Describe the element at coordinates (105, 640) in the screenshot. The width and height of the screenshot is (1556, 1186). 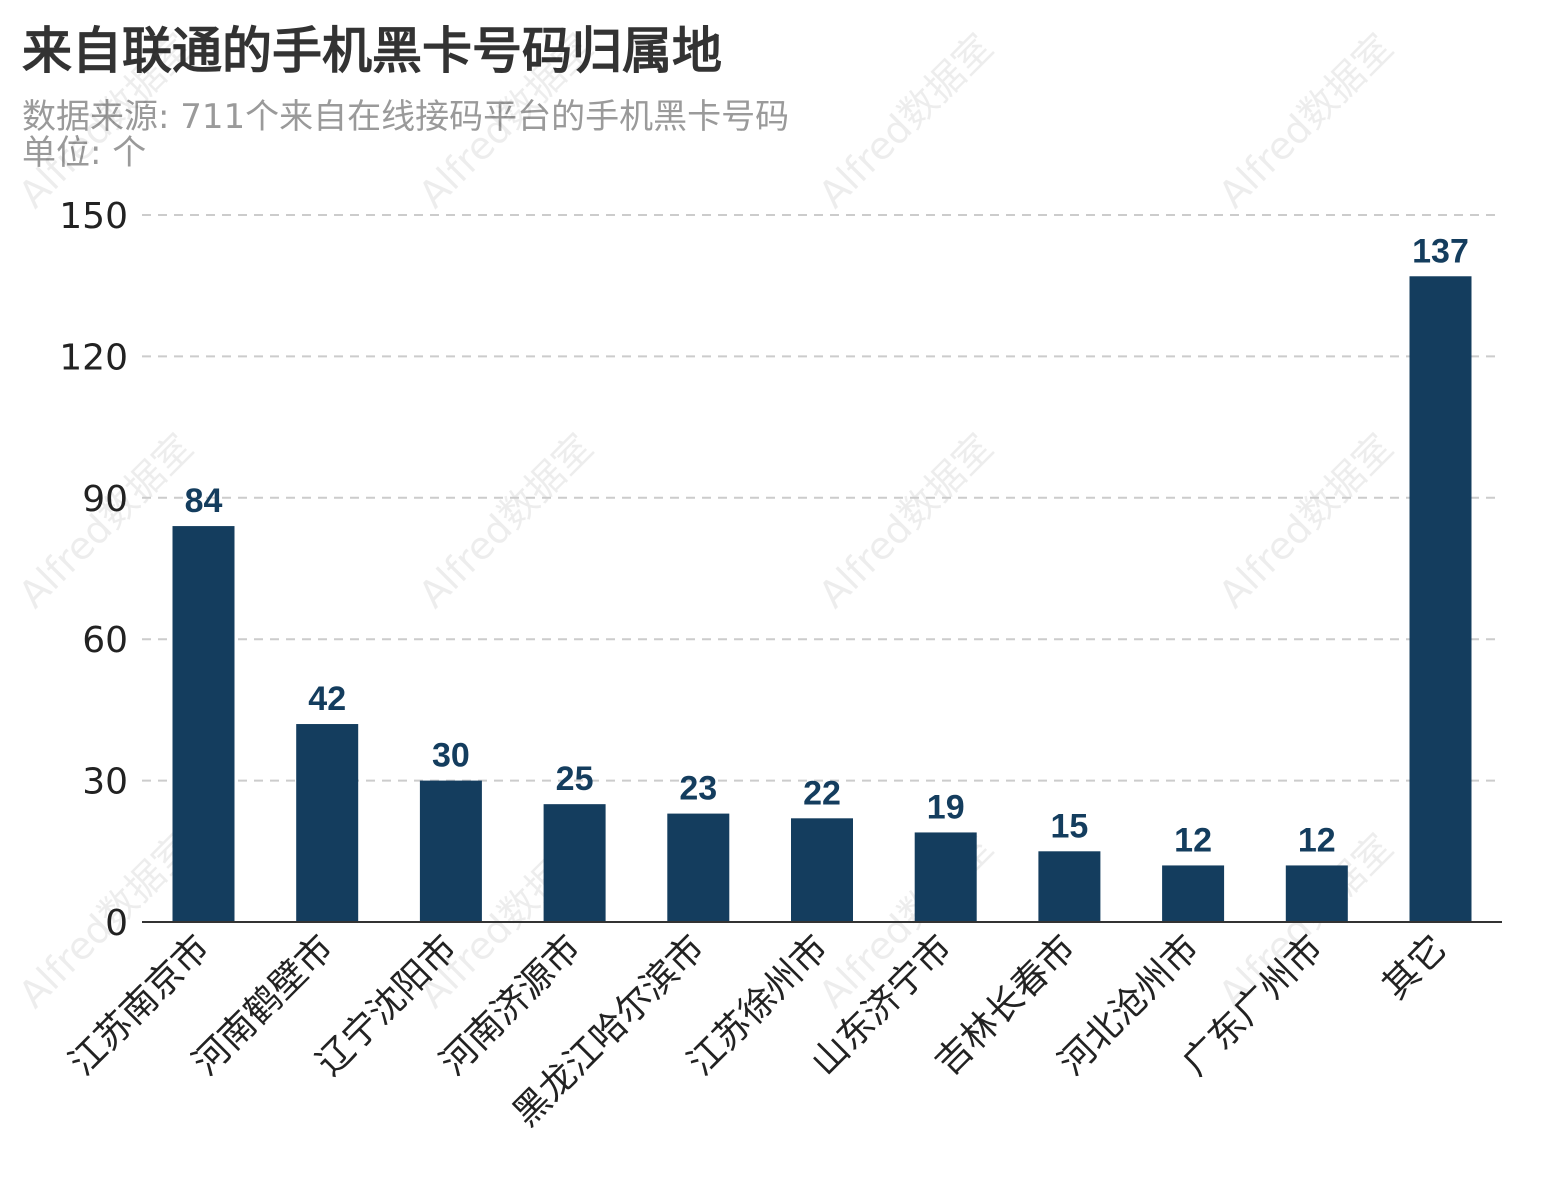
I see `y-tick-label: 60` at that location.